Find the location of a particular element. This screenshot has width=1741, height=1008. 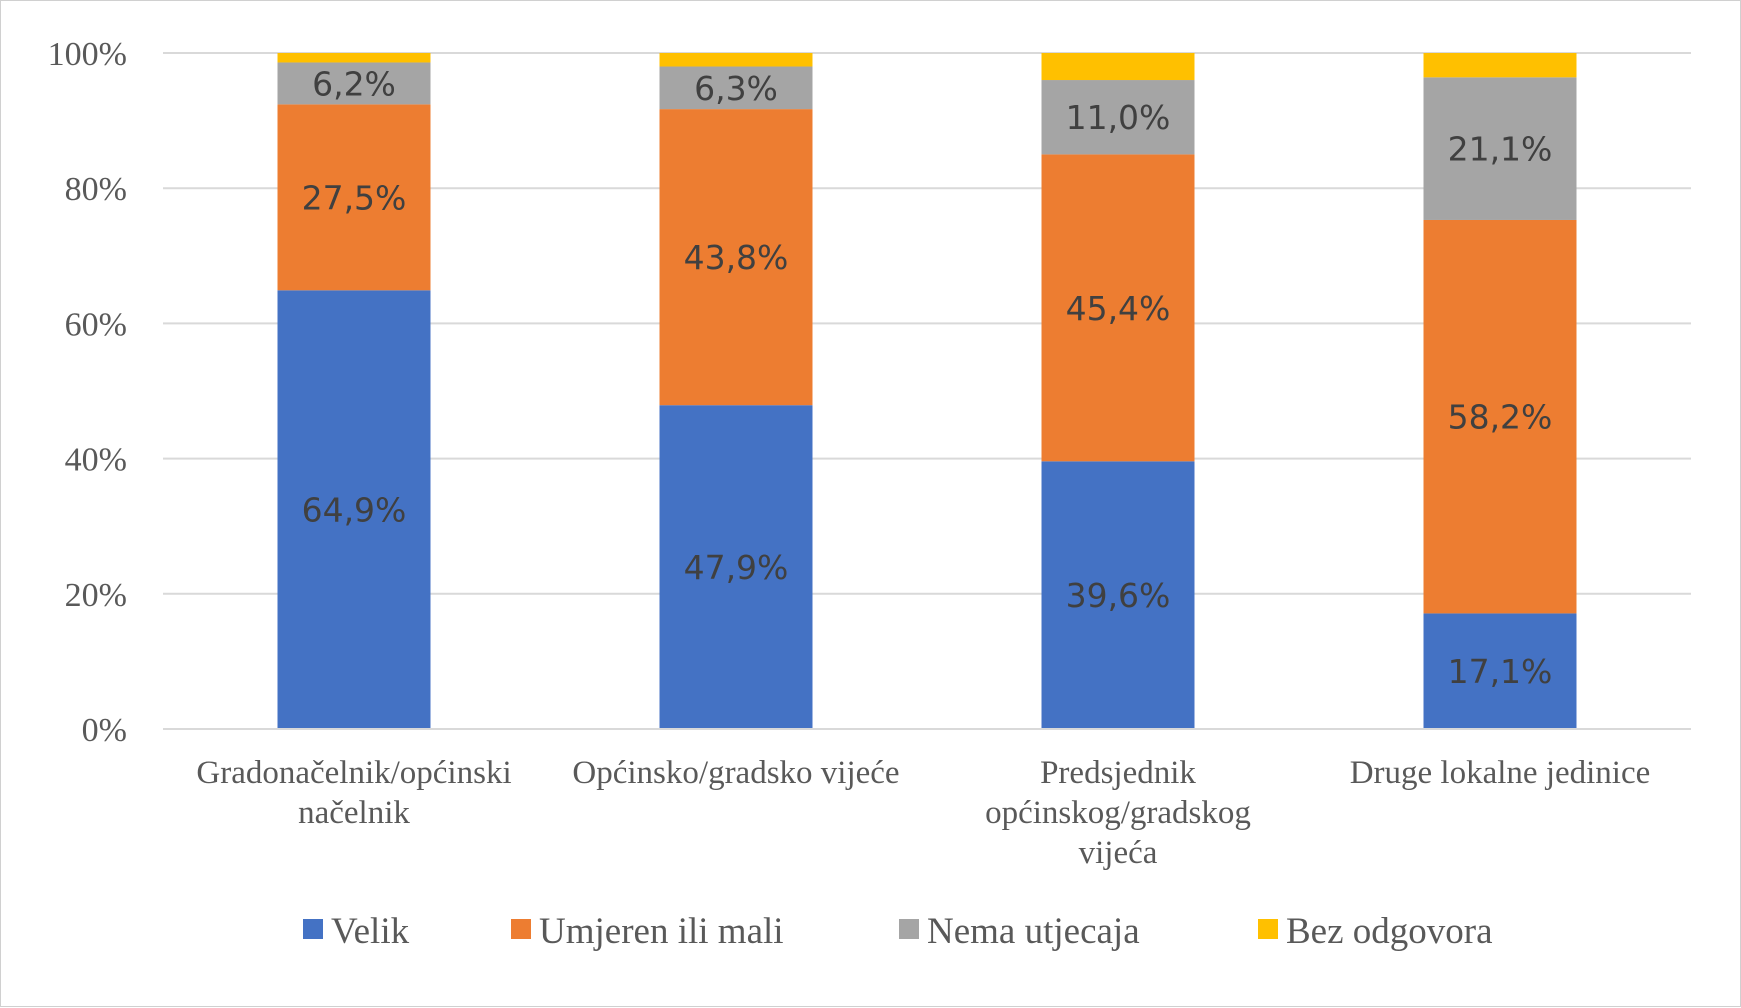

x-category-label: Druge lokalne jedinice is located at coordinates (1500, 773).